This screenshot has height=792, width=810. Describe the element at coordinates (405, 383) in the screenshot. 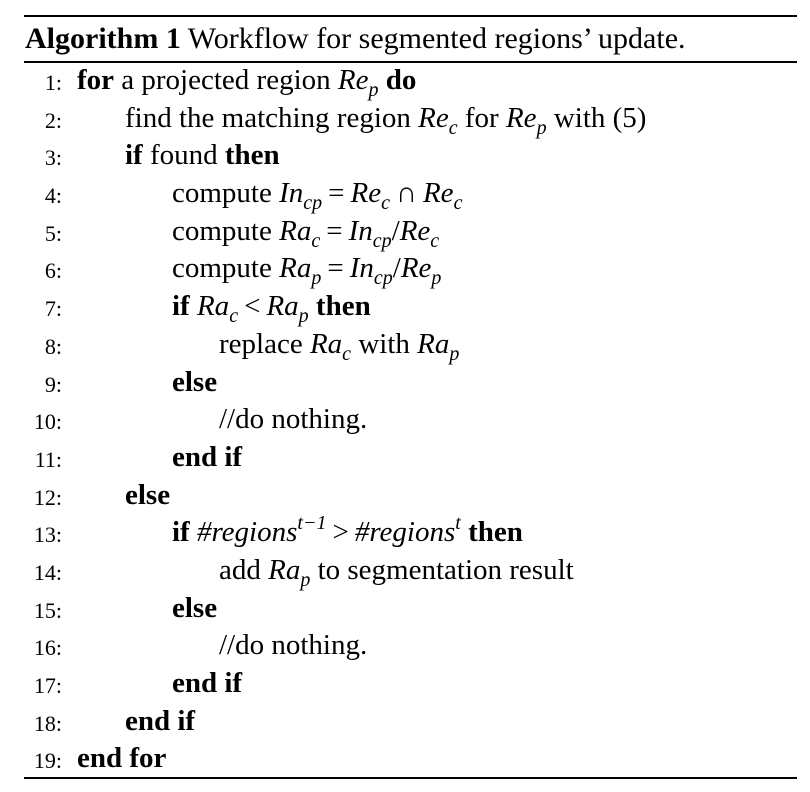

I see `algorithm-line: 9: else` at that location.